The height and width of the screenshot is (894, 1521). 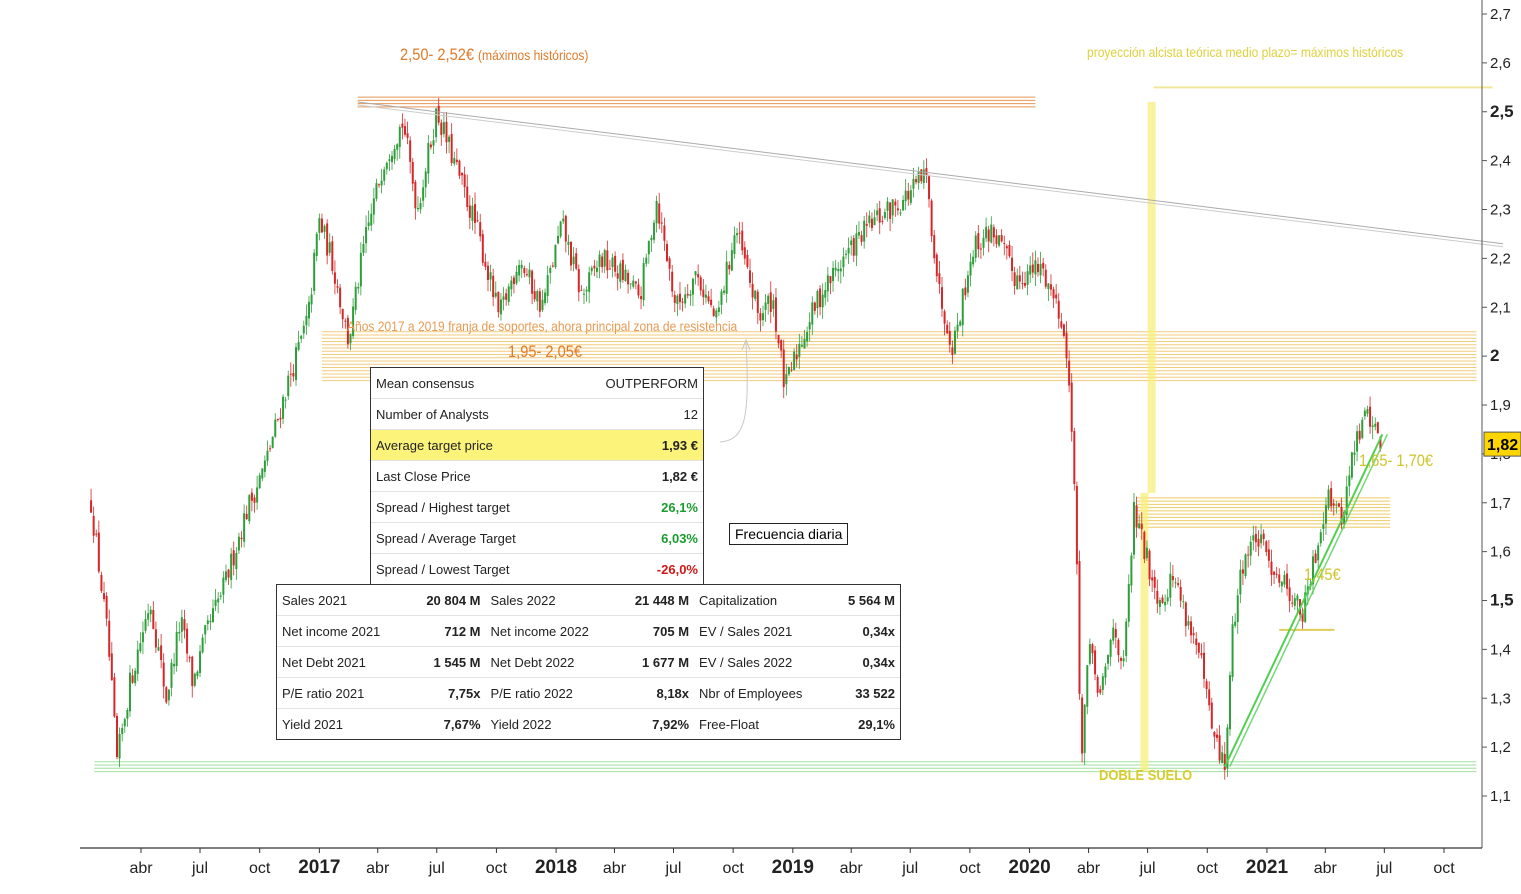 What do you see at coordinates (446, 693) in the screenshot?
I see `fundamentals-value: 7,75x` at bounding box center [446, 693].